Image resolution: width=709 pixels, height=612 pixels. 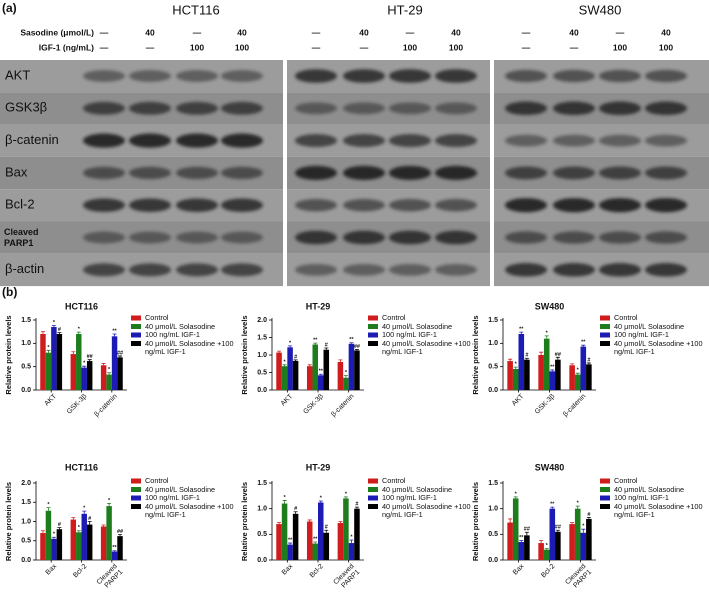 What do you see at coordinates (242, 32) in the screenshot?
I see `treatment-value: 40` at bounding box center [242, 32].